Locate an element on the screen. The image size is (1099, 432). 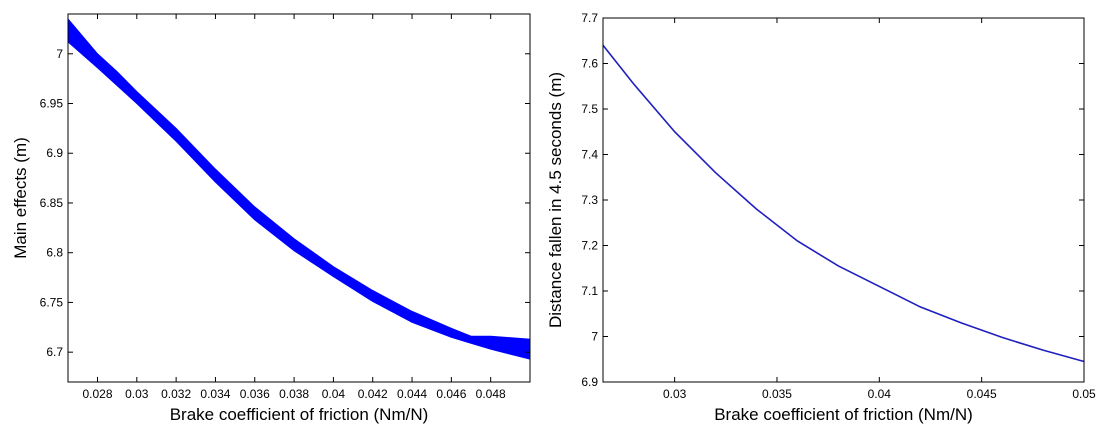
x-tick-label: 0.048 is located at coordinates (491, 394).